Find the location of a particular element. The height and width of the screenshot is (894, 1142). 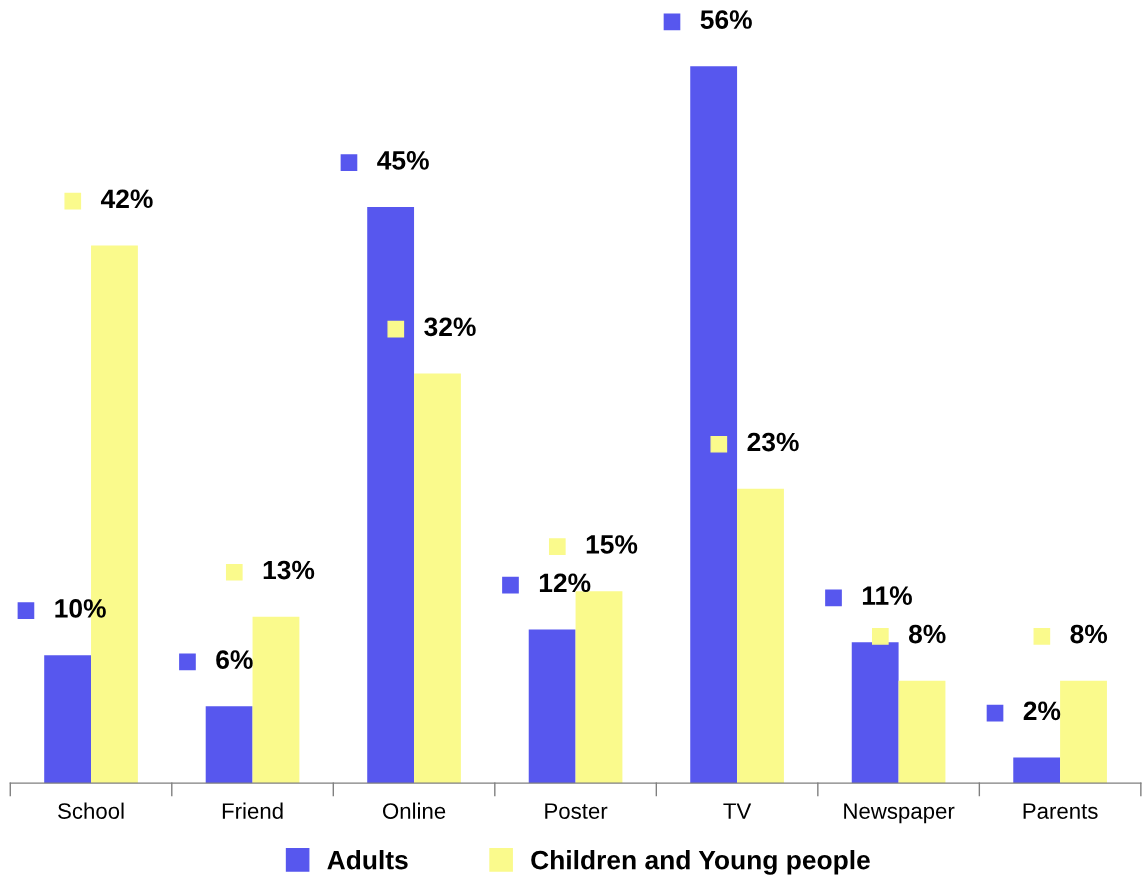

x-tick-label: Newspaper is located at coordinates (899, 813).